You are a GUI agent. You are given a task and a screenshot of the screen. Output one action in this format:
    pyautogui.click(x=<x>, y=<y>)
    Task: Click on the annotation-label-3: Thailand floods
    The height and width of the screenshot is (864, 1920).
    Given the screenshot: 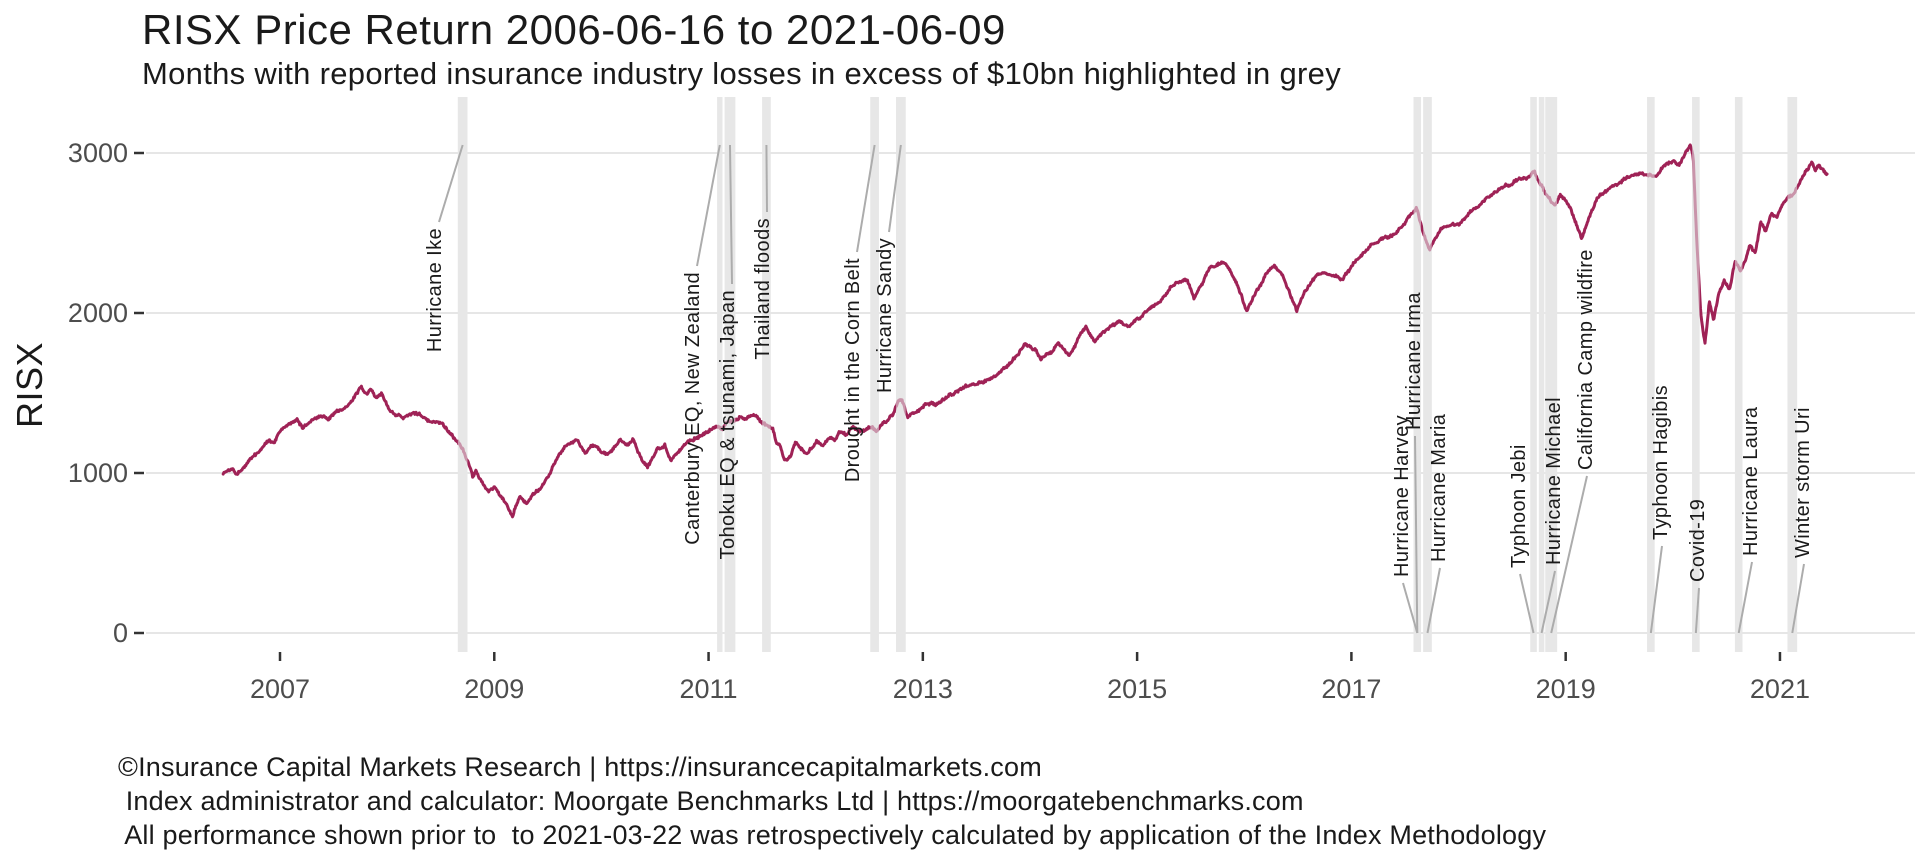 What is the action you would take?
    pyautogui.click(x=763, y=289)
    